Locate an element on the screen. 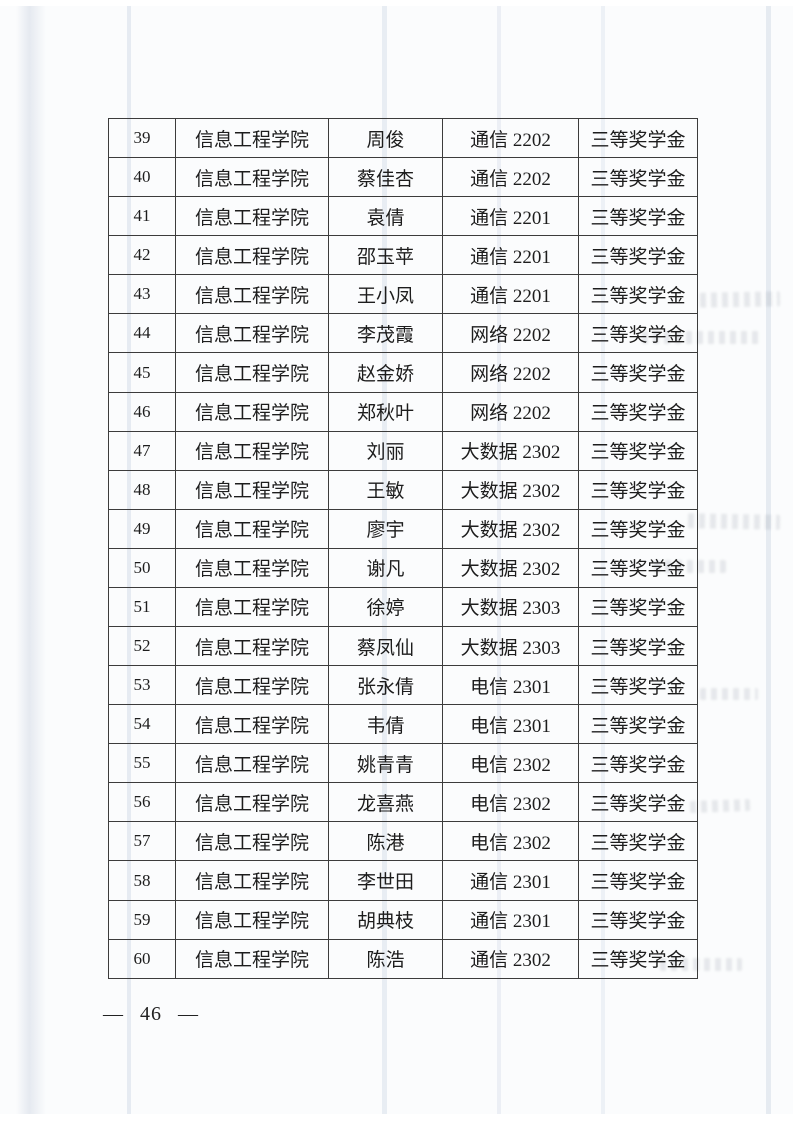  scanner-streak is located at coordinates (31, 561).